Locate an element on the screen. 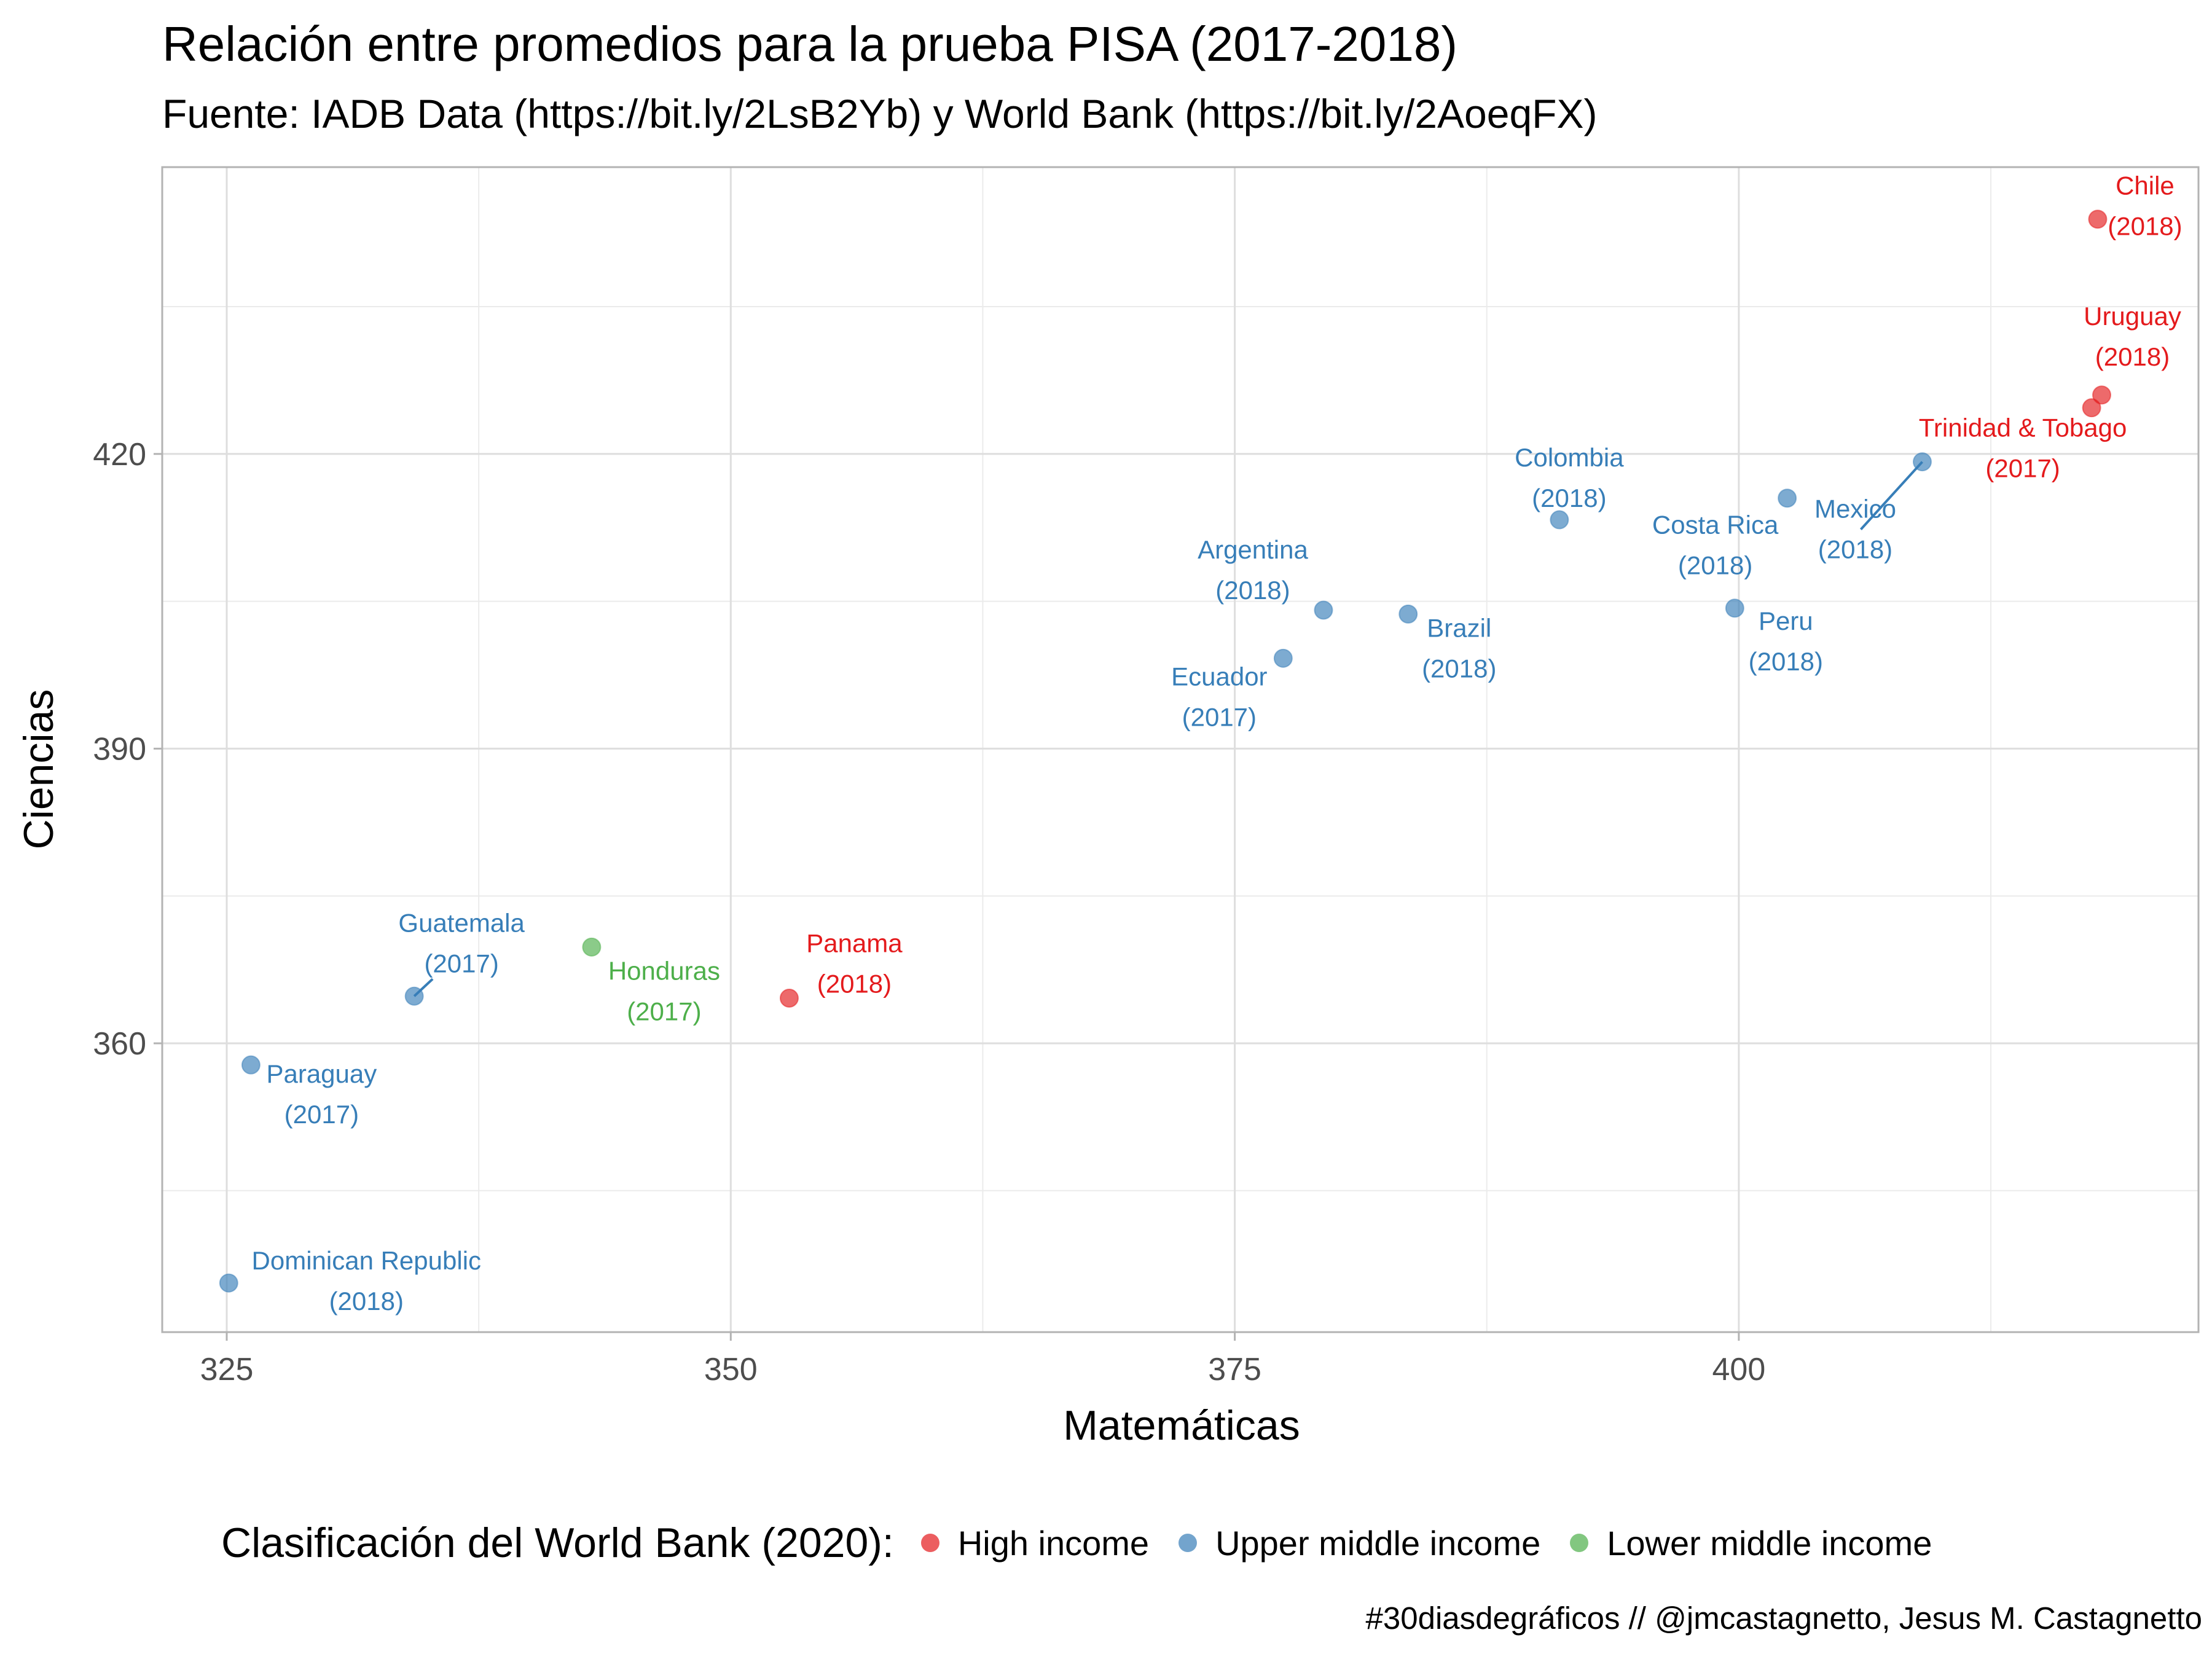  point-label-country: Chile is located at coordinates (2145, 185).